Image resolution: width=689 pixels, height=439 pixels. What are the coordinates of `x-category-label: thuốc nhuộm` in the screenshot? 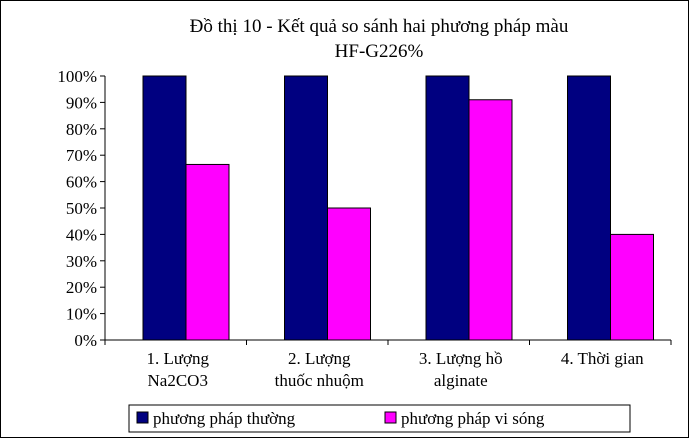 It's located at (319, 380).